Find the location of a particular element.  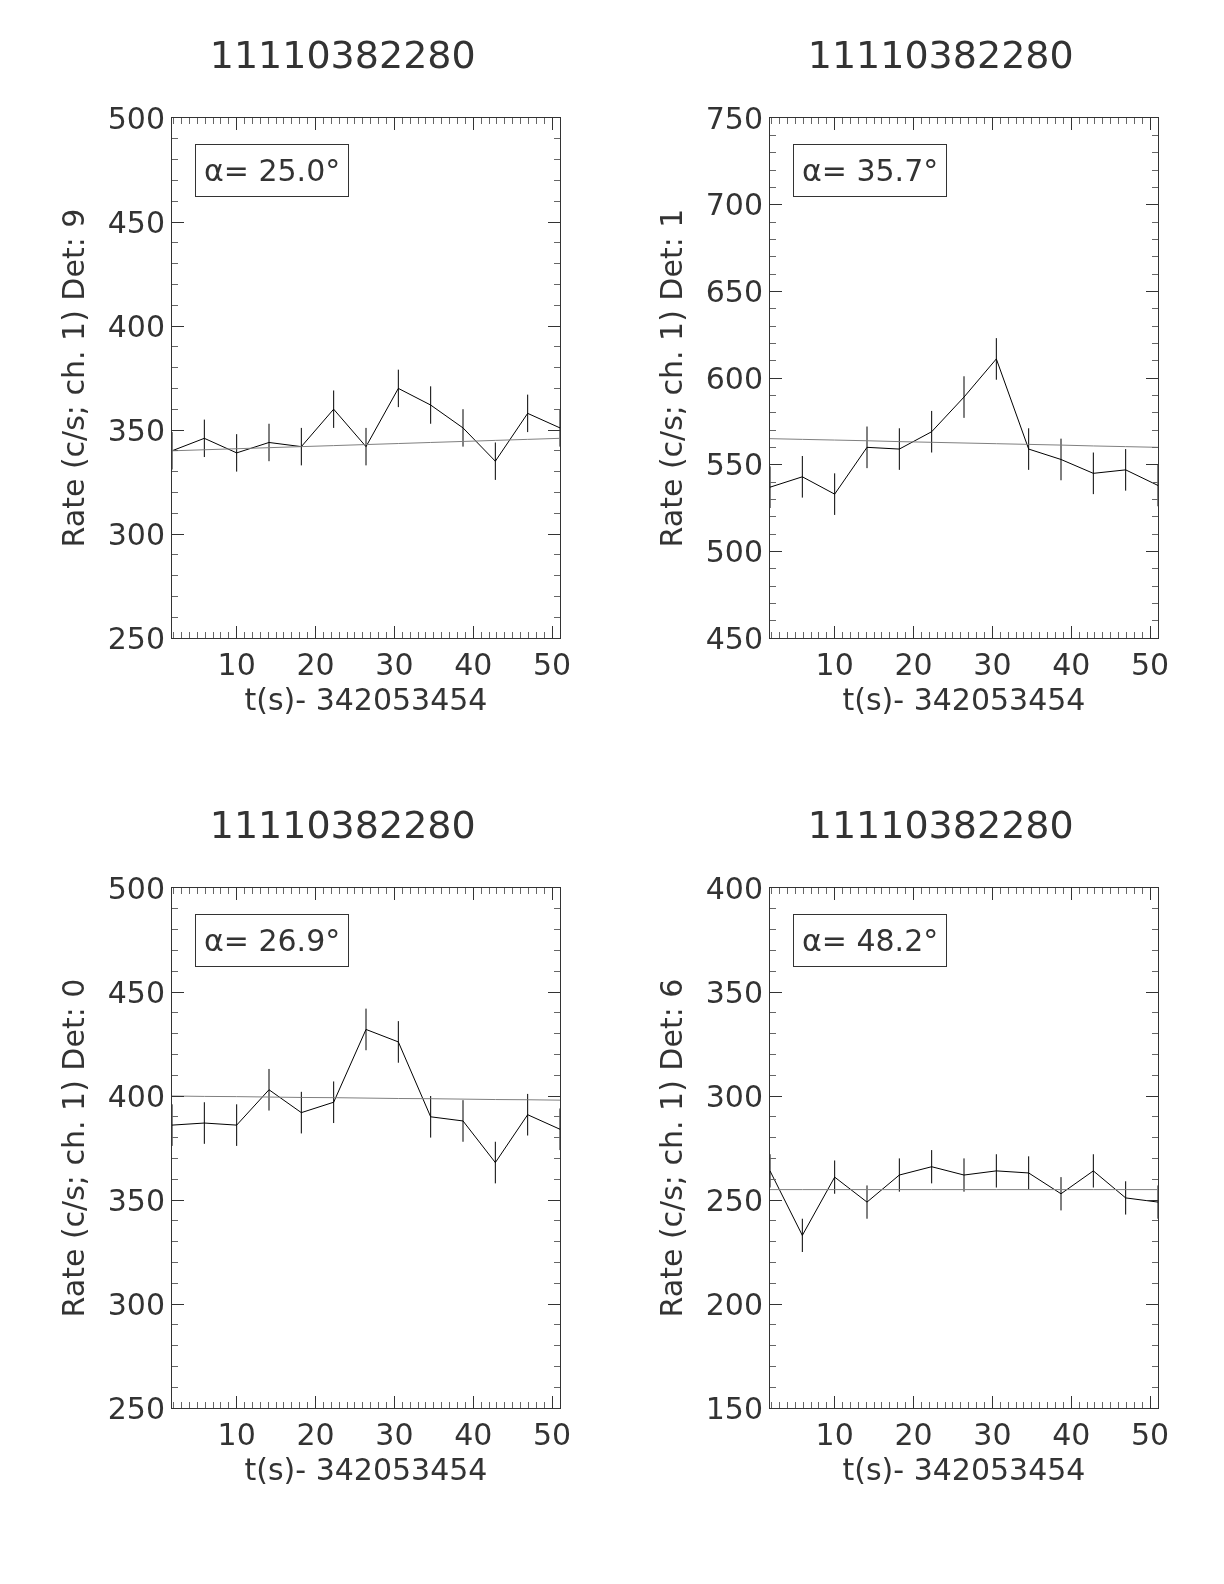

annotation: α= 26.9° is located at coordinates (272, 940).